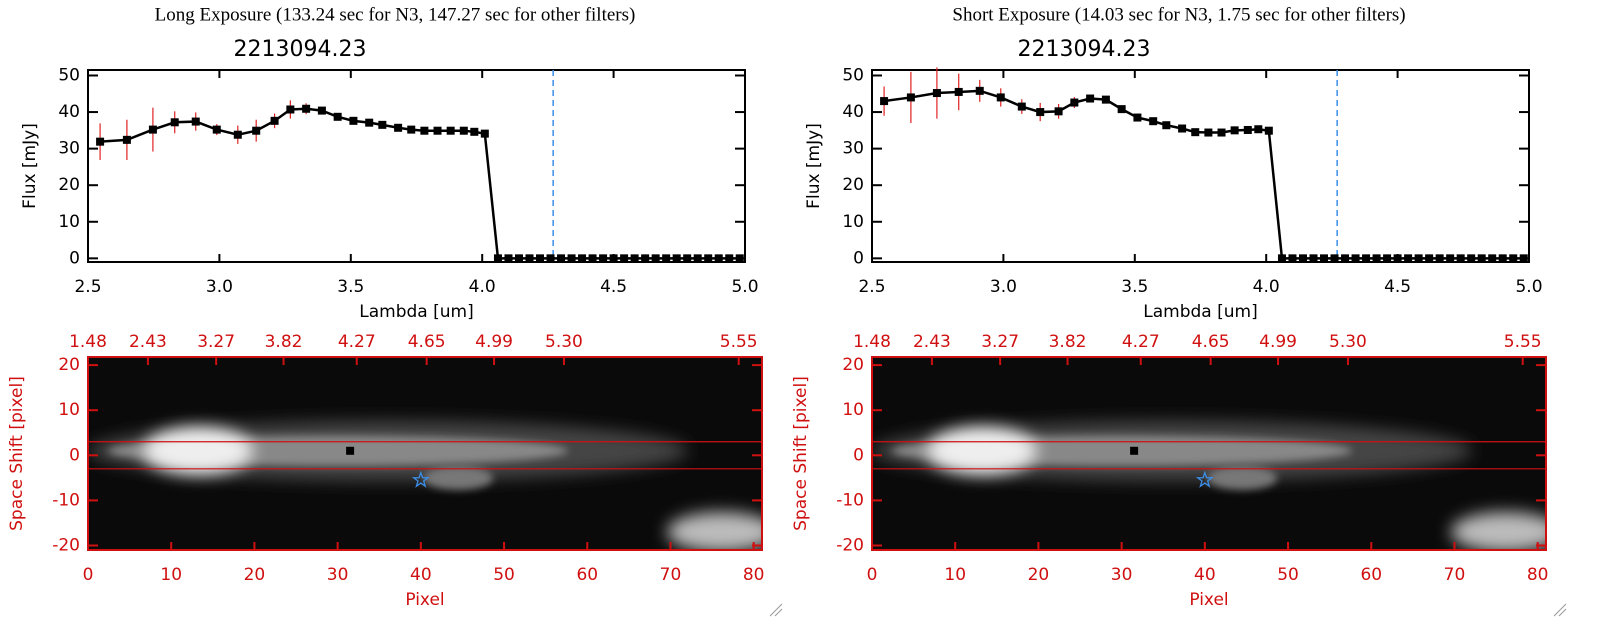  Describe the element at coordinates (350, 287) in the screenshot. I see `x-tick-label: 3.5` at that location.